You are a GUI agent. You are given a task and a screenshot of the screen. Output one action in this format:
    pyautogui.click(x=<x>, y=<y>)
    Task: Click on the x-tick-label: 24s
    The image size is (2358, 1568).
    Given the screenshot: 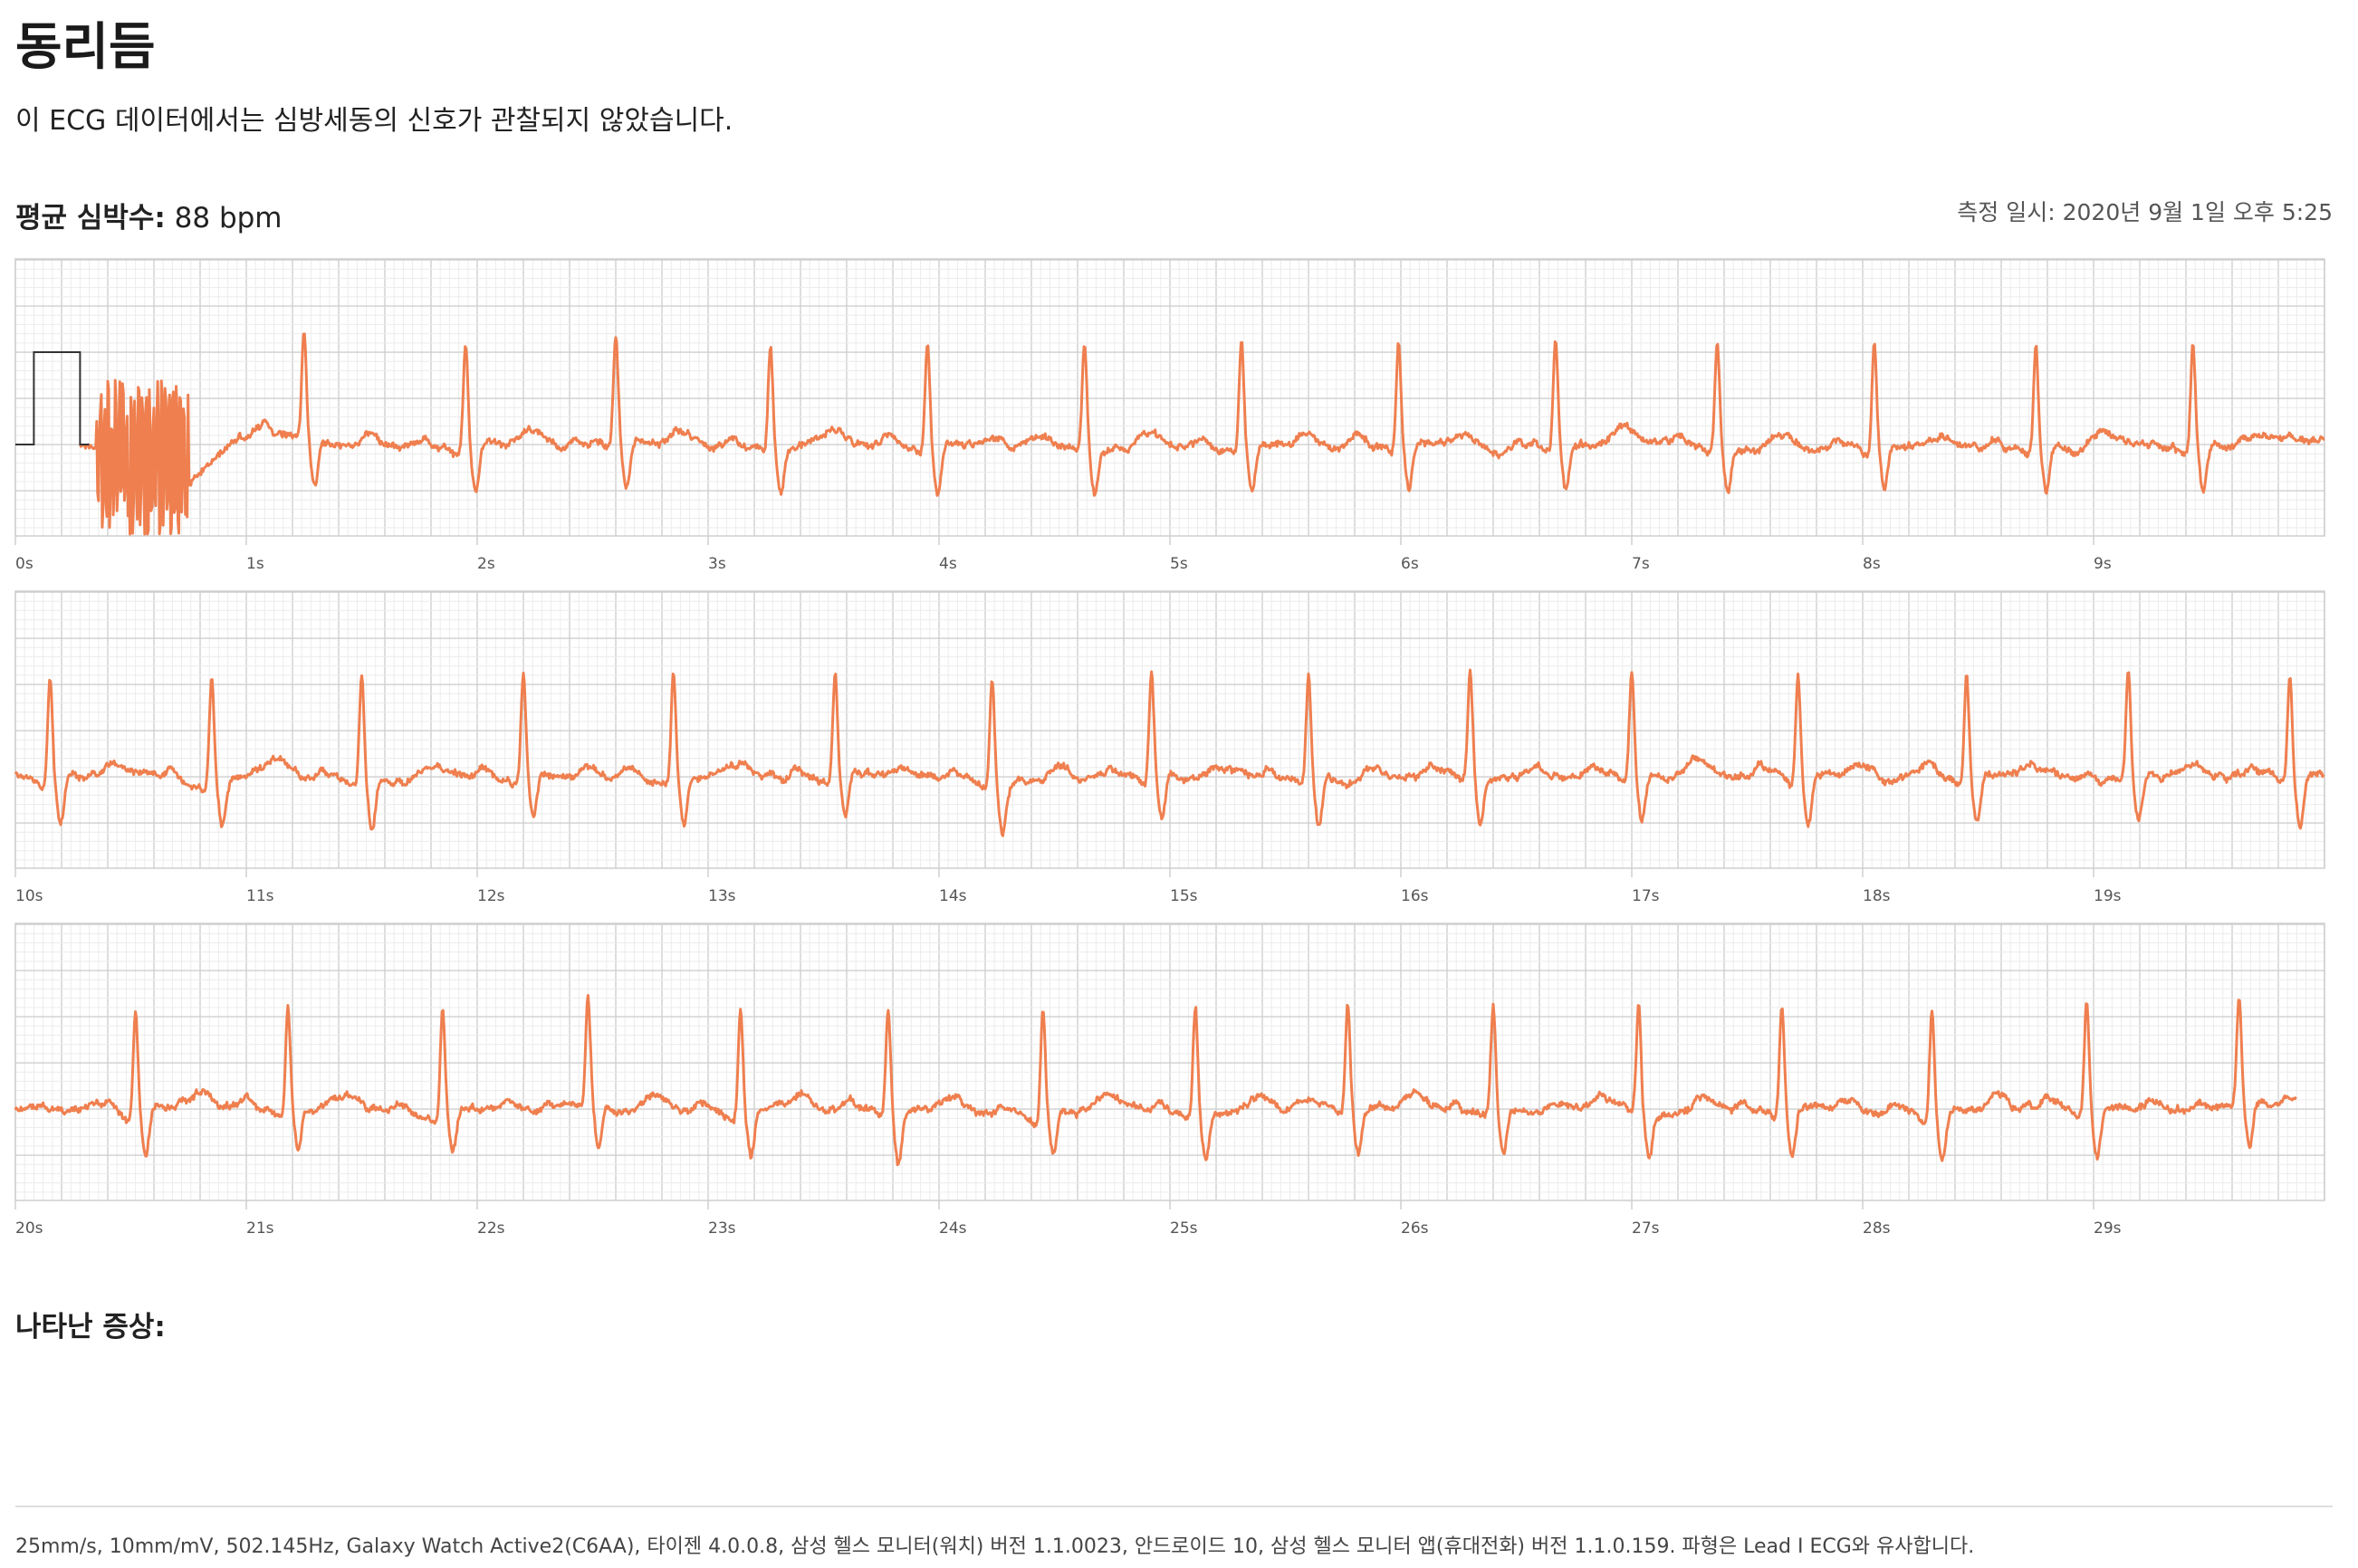 What is the action you would take?
    pyautogui.click(x=953, y=1228)
    